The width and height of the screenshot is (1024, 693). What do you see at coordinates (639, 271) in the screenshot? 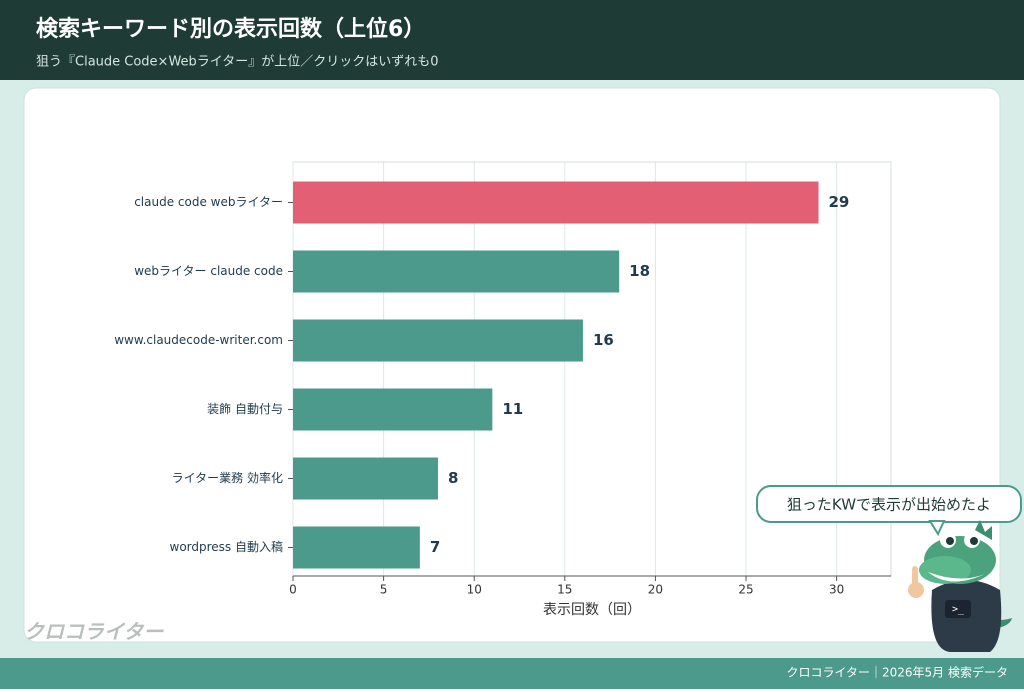
I see `data-label: 18` at bounding box center [639, 271].